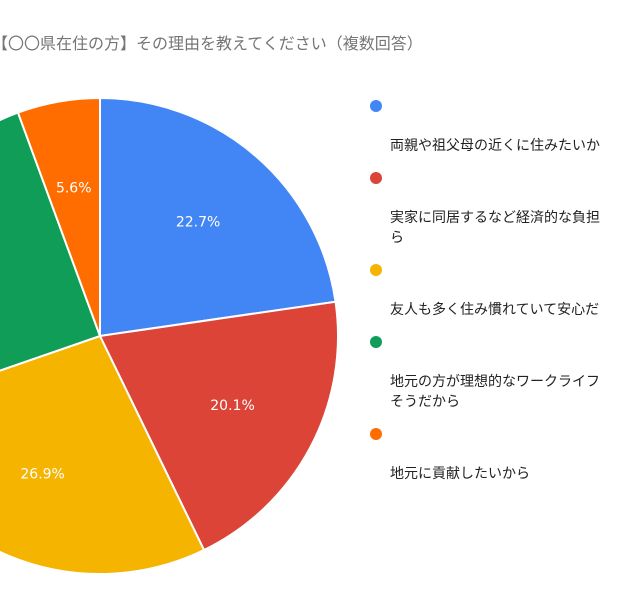 This screenshot has height=604, width=640. What do you see at coordinates (495, 310) in the screenshot?
I see `legend-label: 友人も多く住み慣れていて安心だ` at bounding box center [495, 310].